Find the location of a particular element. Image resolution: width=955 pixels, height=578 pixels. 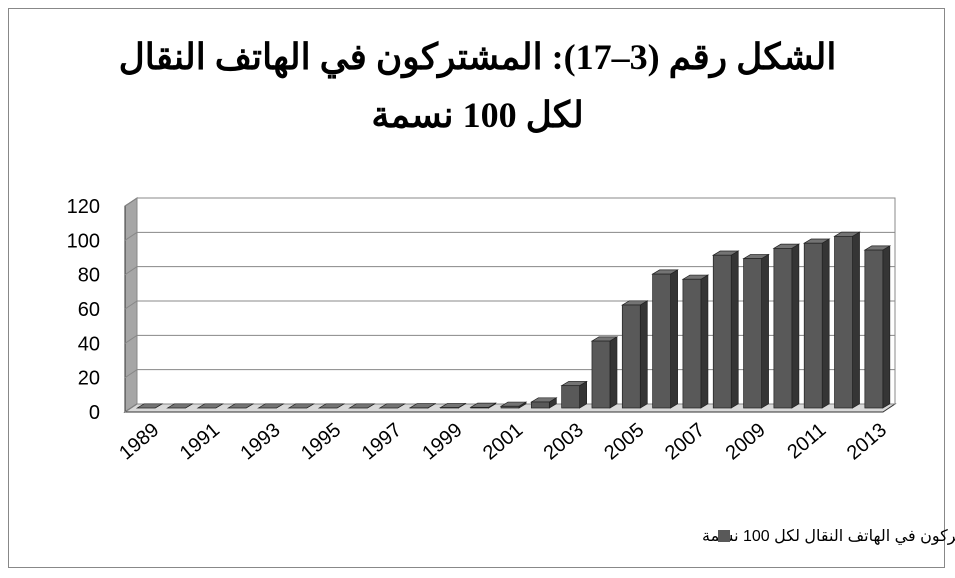

x-tick-label: 1999 is located at coordinates (442, 441).